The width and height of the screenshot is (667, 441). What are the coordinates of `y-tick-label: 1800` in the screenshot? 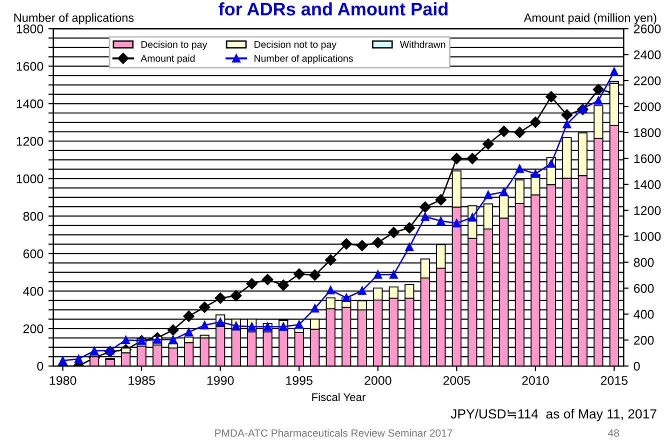 It's located at (30, 29).